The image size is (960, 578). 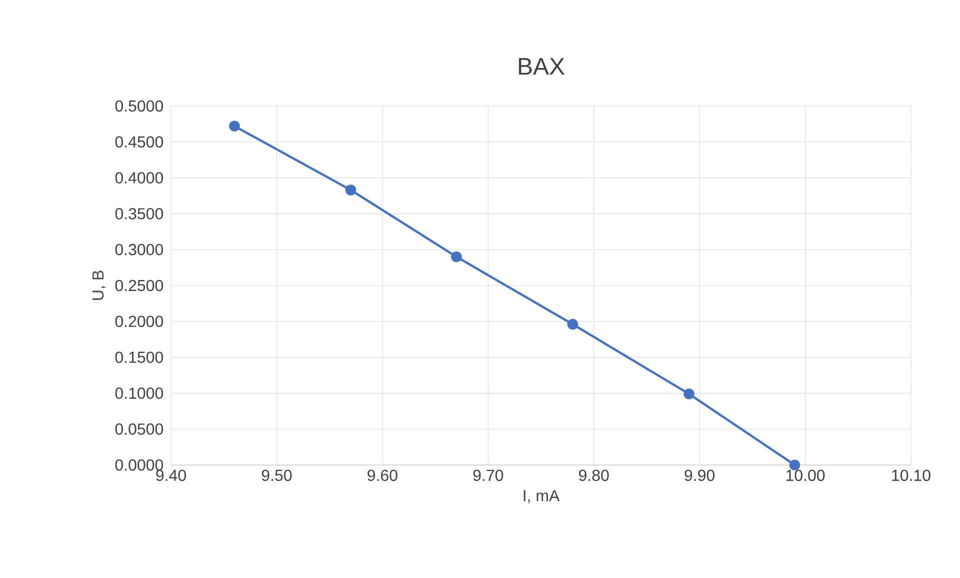 What do you see at coordinates (488, 476) in the screenshot?
I see `x-tick-label: 9.70` at bounding box center [488, 476].